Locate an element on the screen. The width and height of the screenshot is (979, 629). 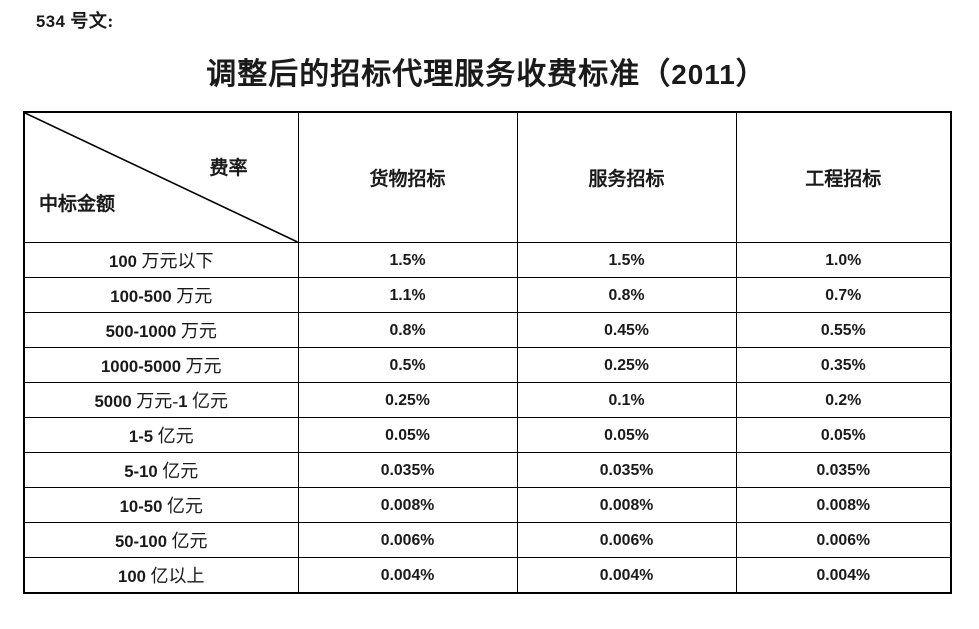
works-rate-cell: 0.008% is located at coordinates (843, 505).